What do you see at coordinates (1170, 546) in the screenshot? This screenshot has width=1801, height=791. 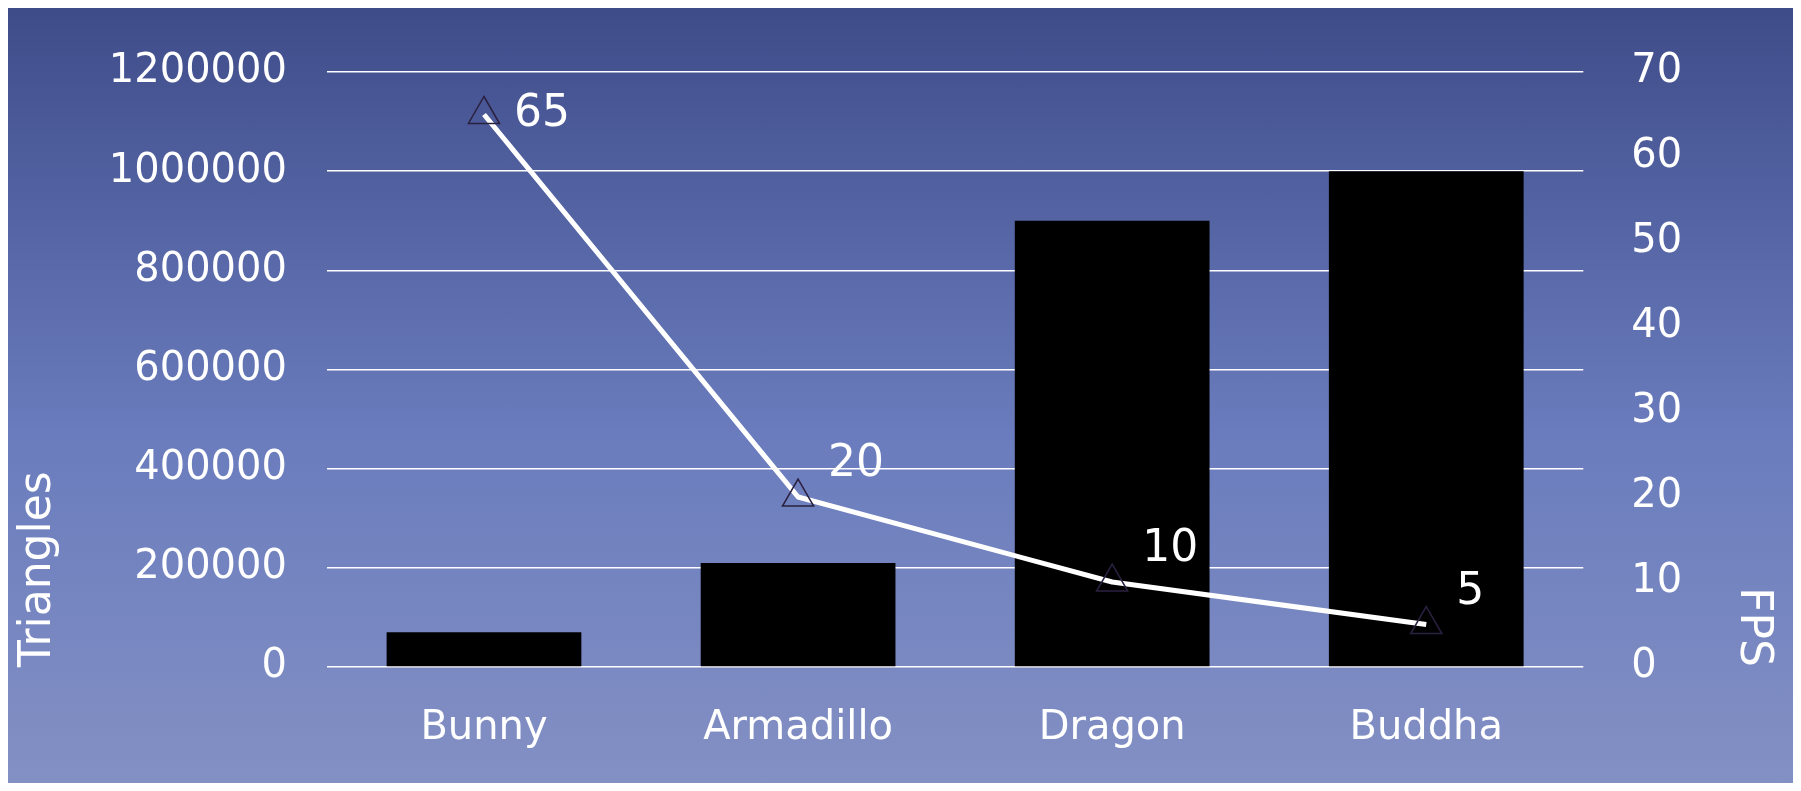 I see `data-label: 10` at bounding box center [1170, 546].